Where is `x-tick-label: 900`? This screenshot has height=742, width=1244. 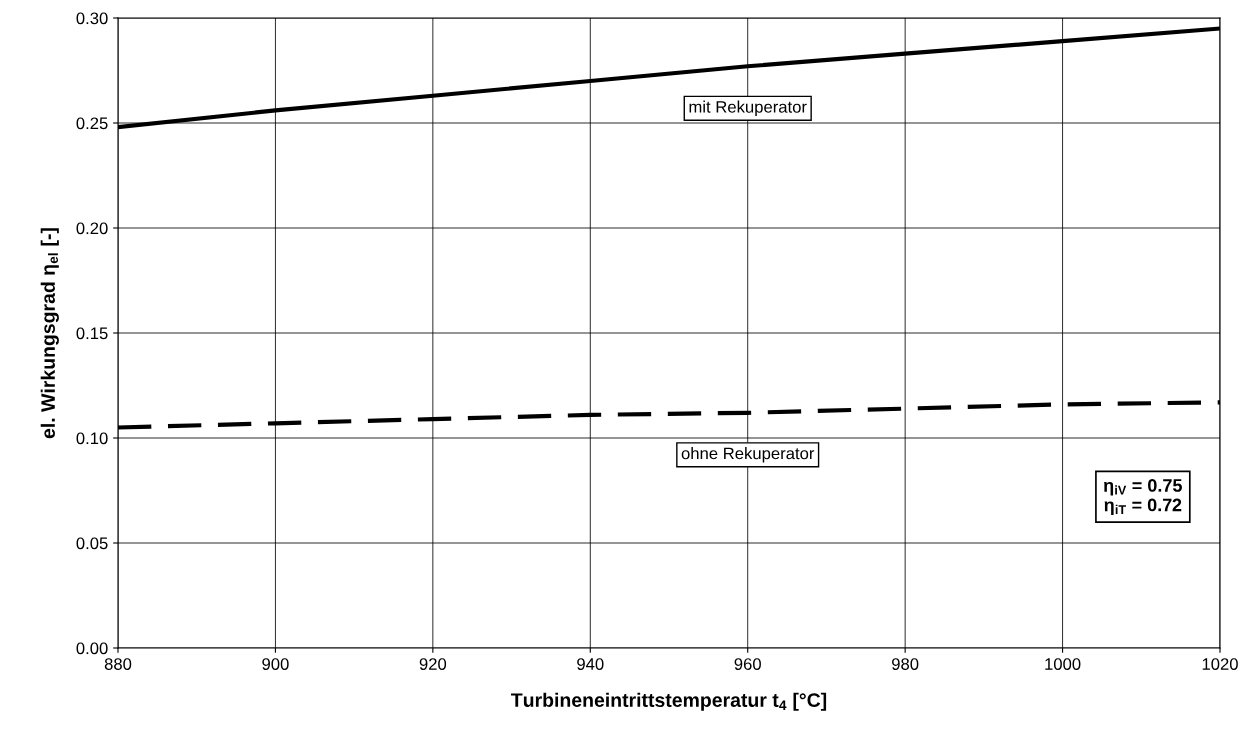
x-tick-label: 900 is located at coordinates (275, 664).